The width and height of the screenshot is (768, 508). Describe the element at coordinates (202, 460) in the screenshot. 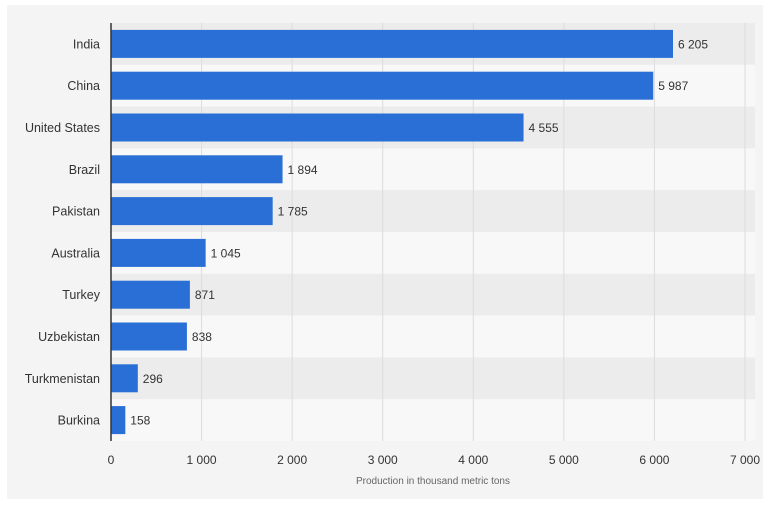

I see `x-tick-label: 1 000` at that location.